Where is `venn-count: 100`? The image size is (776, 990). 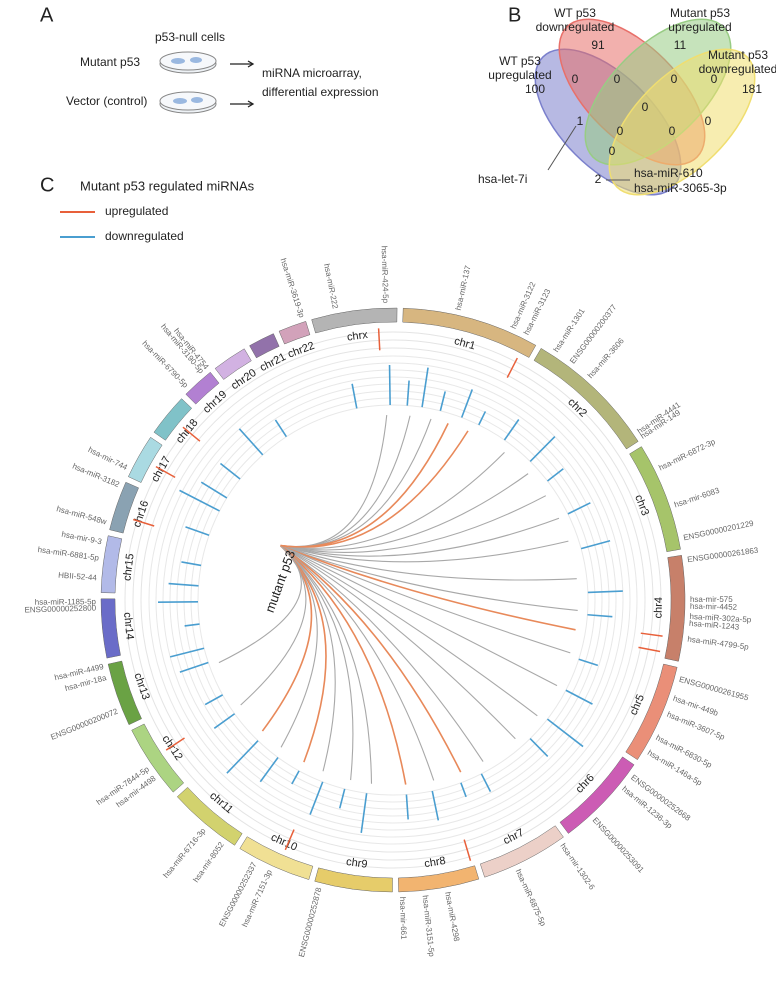
venn-count: 100 is located at coordinates (535, 89).